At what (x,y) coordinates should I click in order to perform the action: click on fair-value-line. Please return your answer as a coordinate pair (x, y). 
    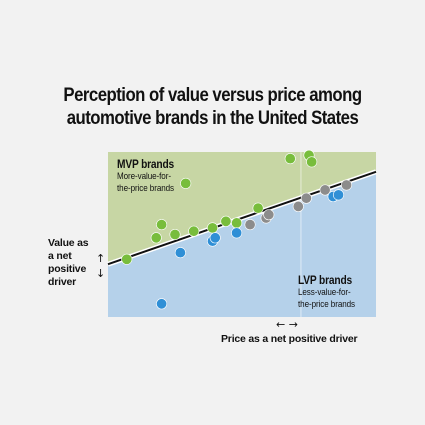
    Looking at the image, I should click on (242, 218).